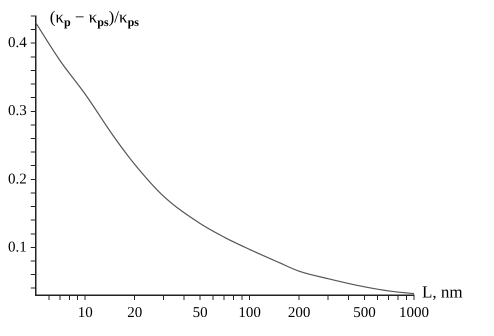  Describe the element at coordinates (299, 312) in the screenshot. I see `x-tick-label: 200` at that location.